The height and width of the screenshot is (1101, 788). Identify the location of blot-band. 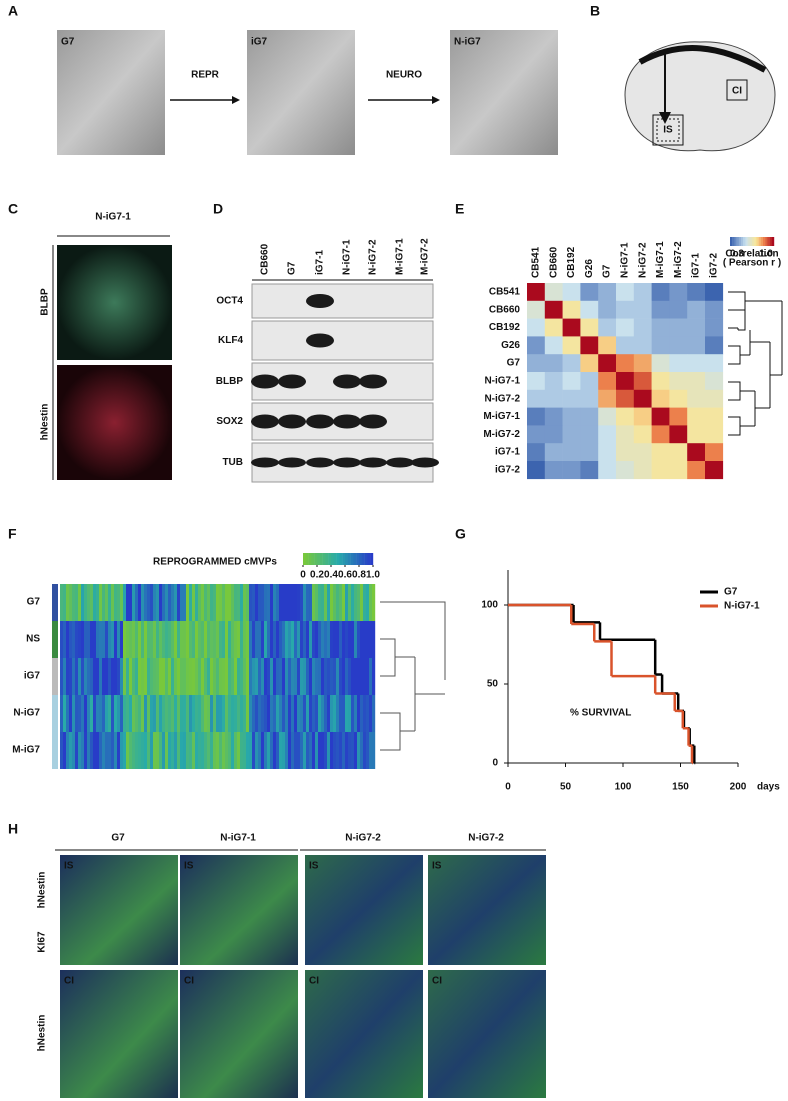
(347, 421).